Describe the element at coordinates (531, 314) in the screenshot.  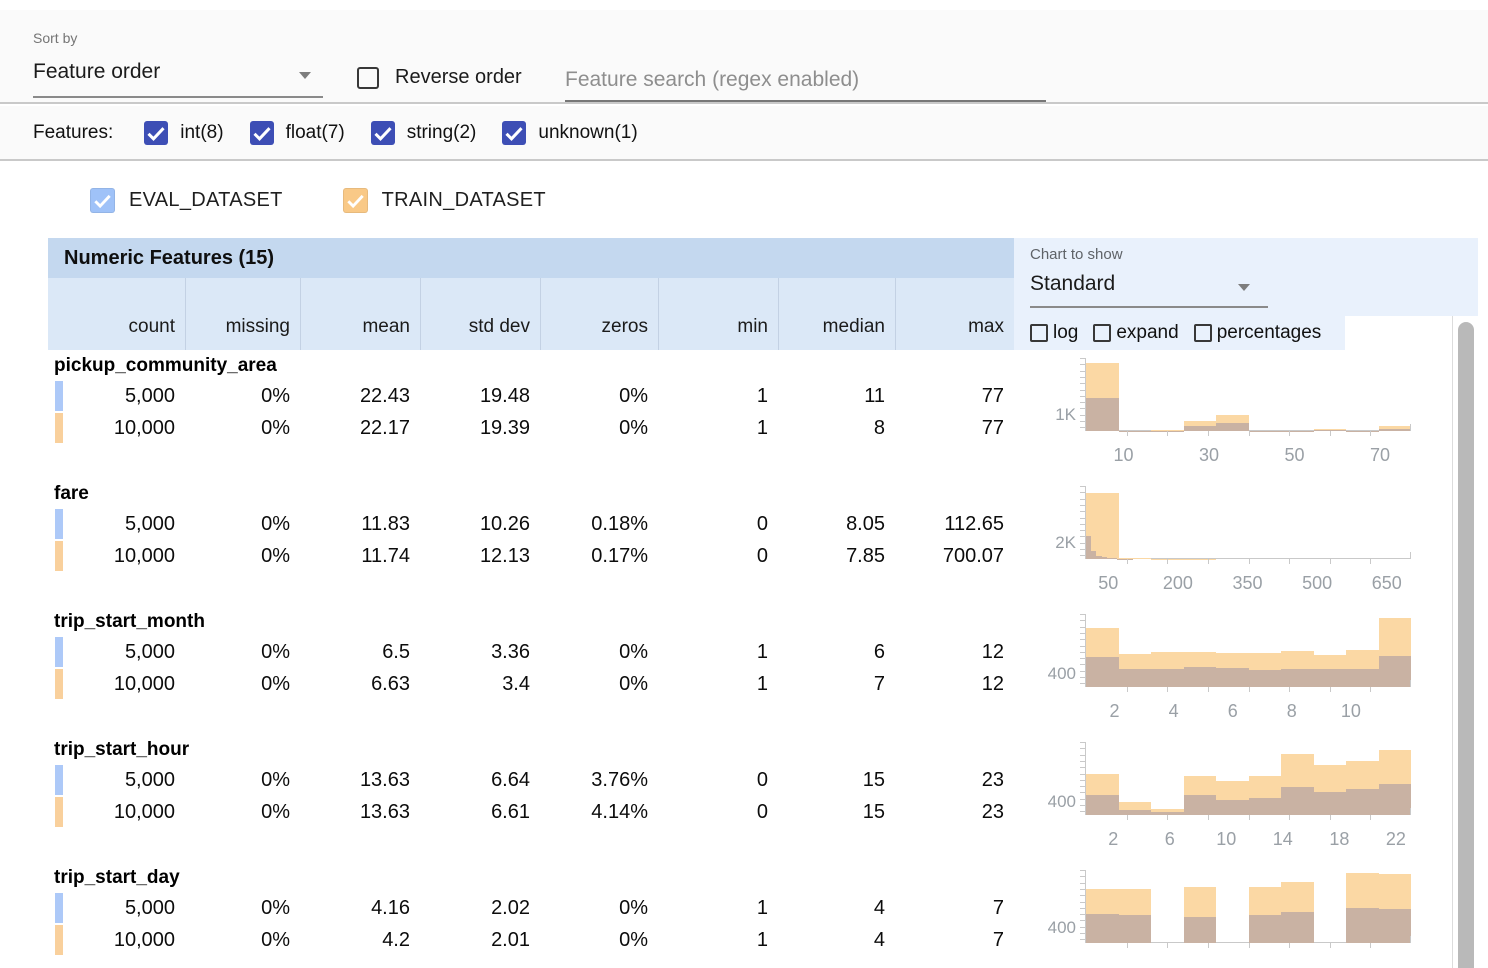
I see `stats-column-headers: count missing mean std dev zeros min median max` at that location.